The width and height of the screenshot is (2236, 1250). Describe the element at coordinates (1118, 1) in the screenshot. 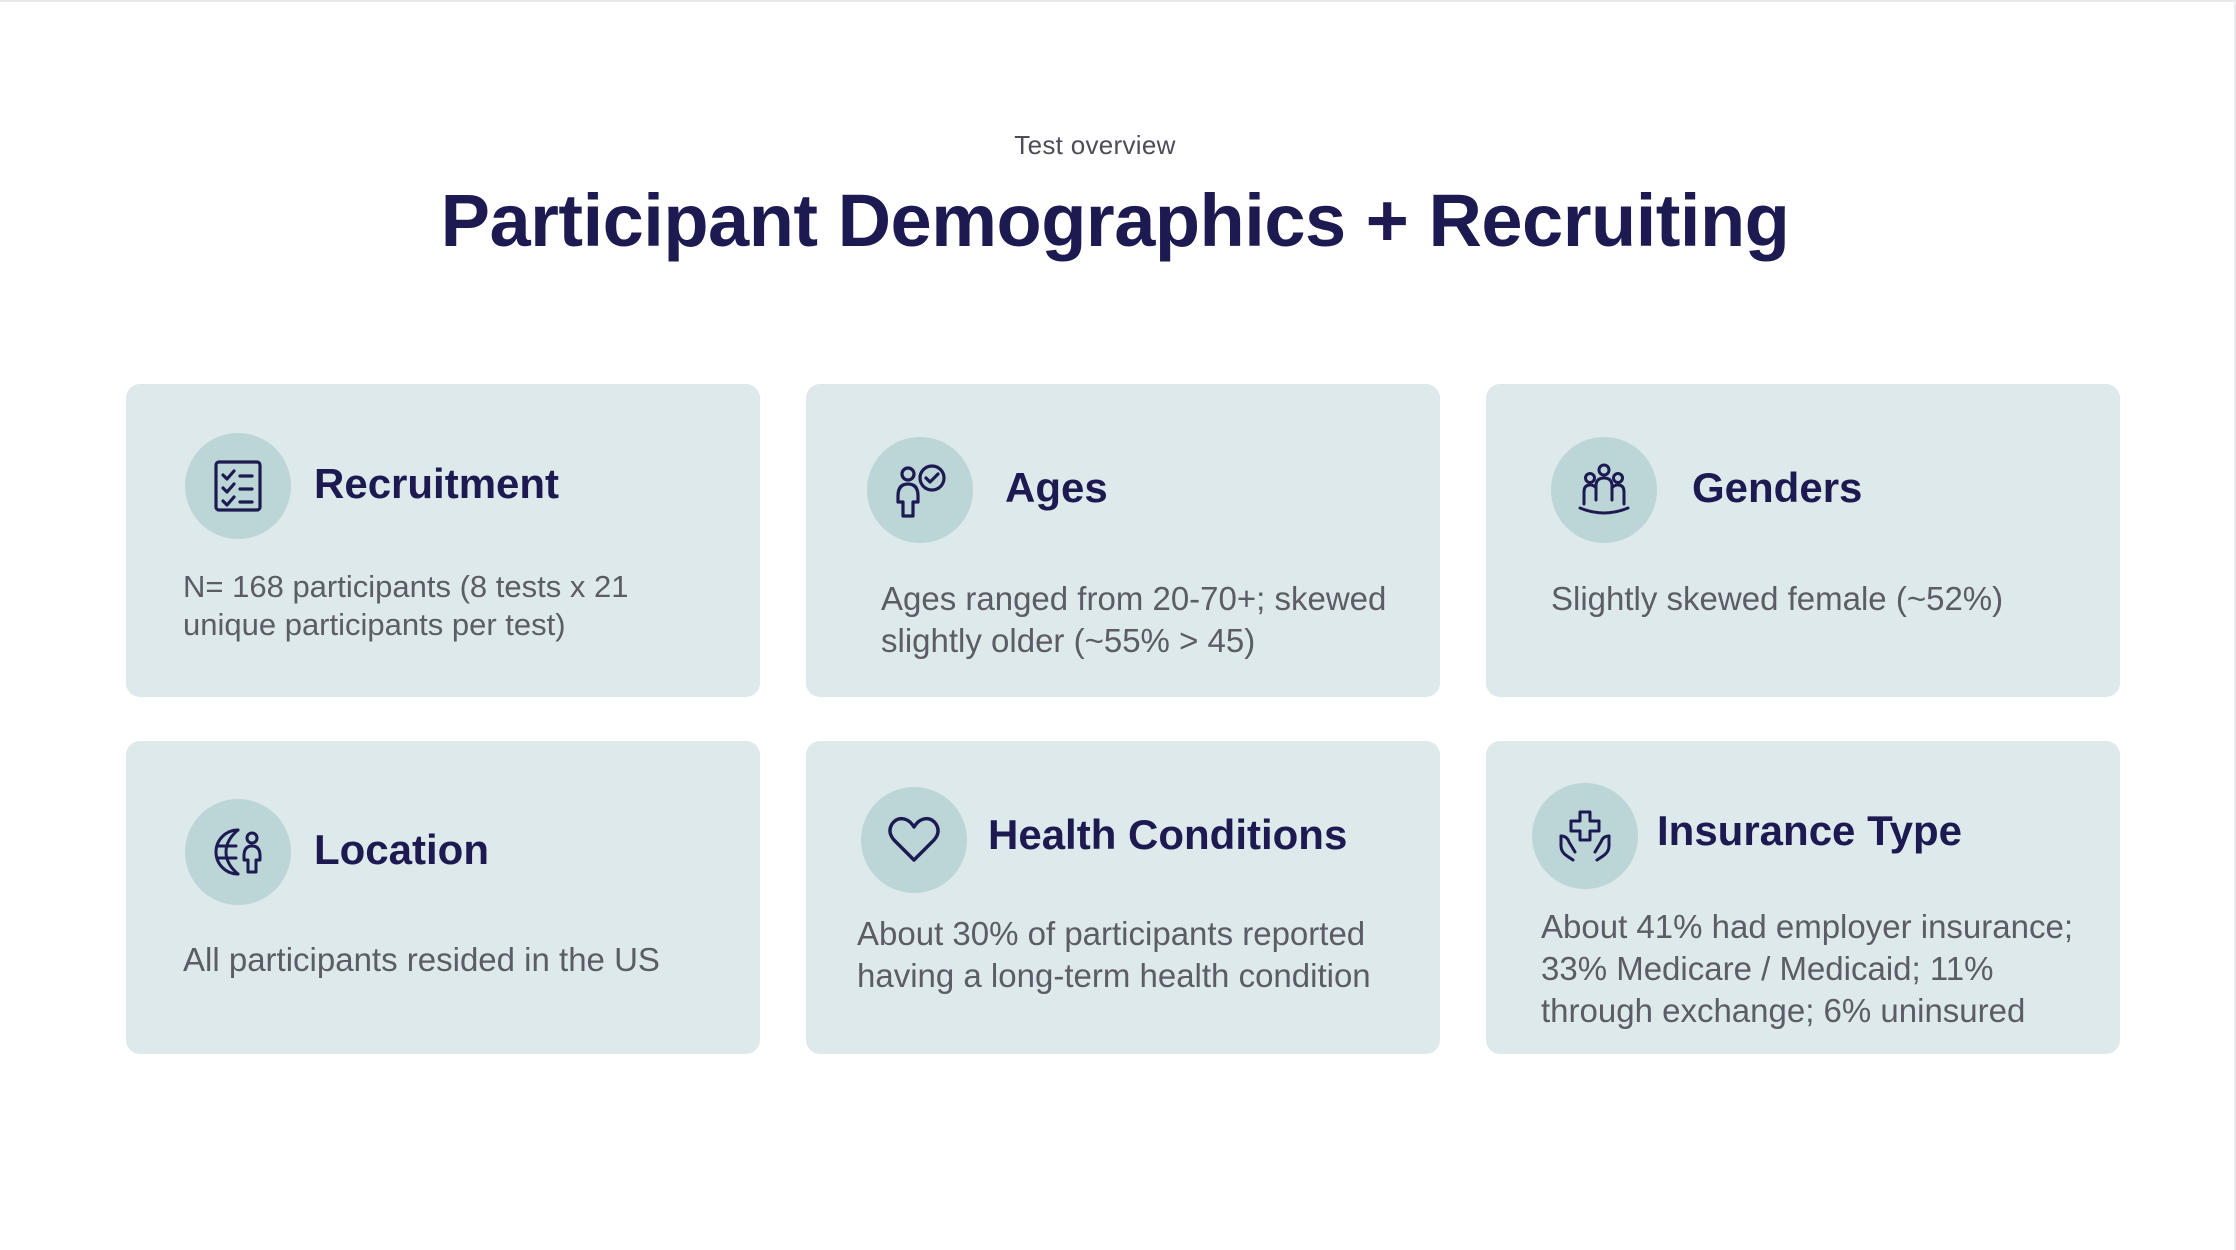

I see `top-border` at that location.